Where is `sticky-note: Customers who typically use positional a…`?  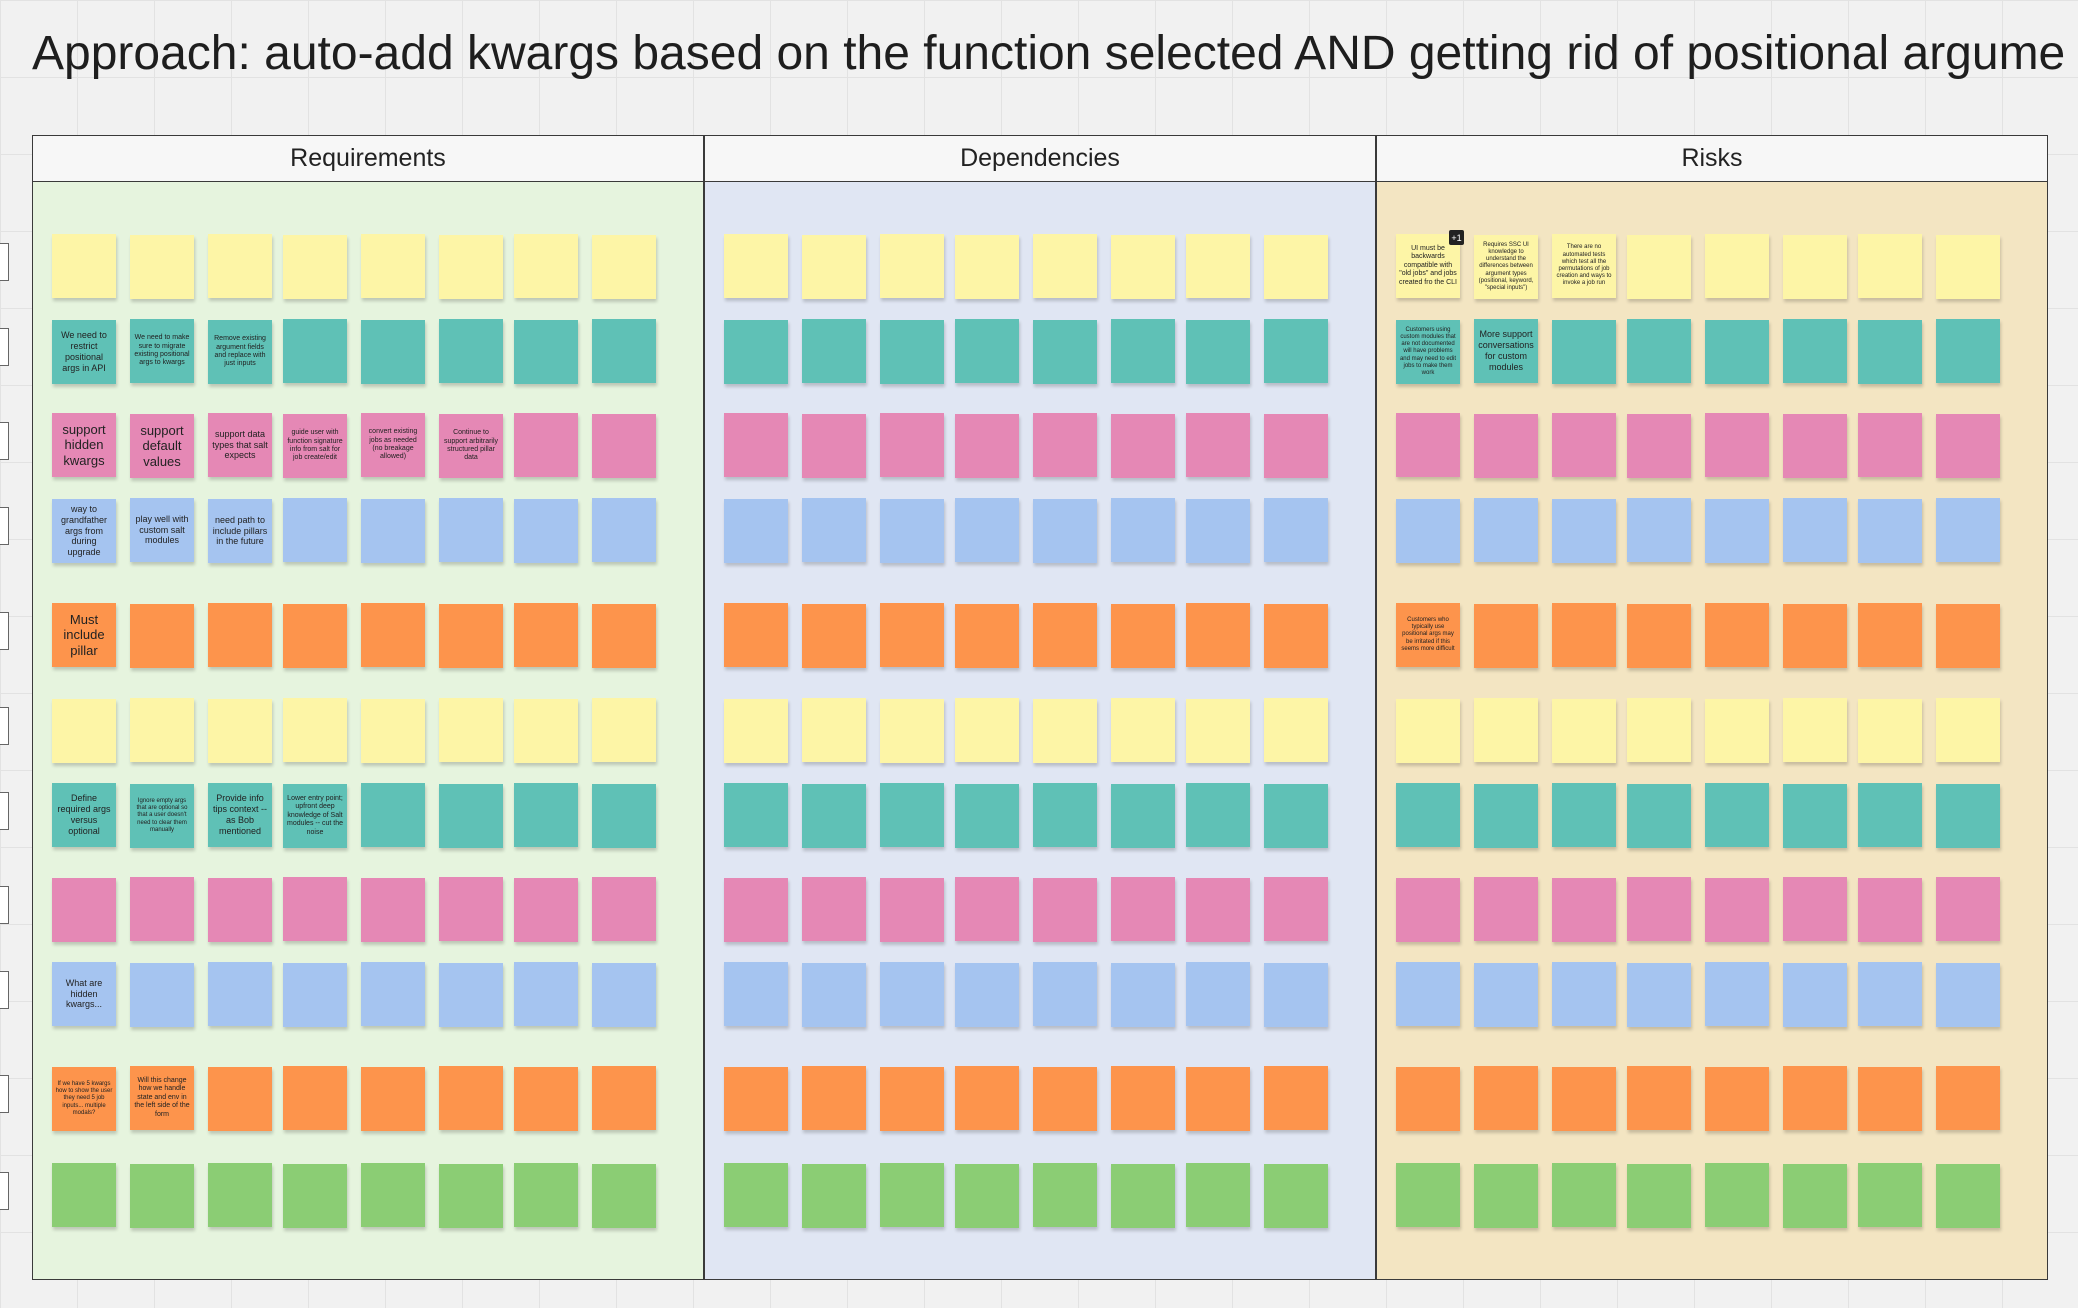
sticky-note: Customers who typically use positional a… is located at coordinates (1428, 635).